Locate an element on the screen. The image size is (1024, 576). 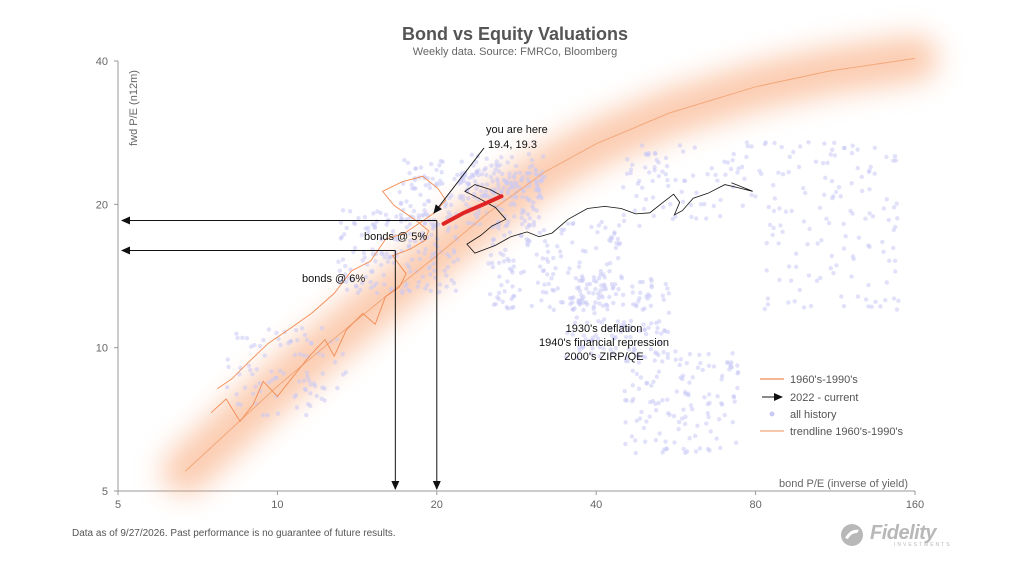
series-recent-highlight is located at coordinates (472, 210).